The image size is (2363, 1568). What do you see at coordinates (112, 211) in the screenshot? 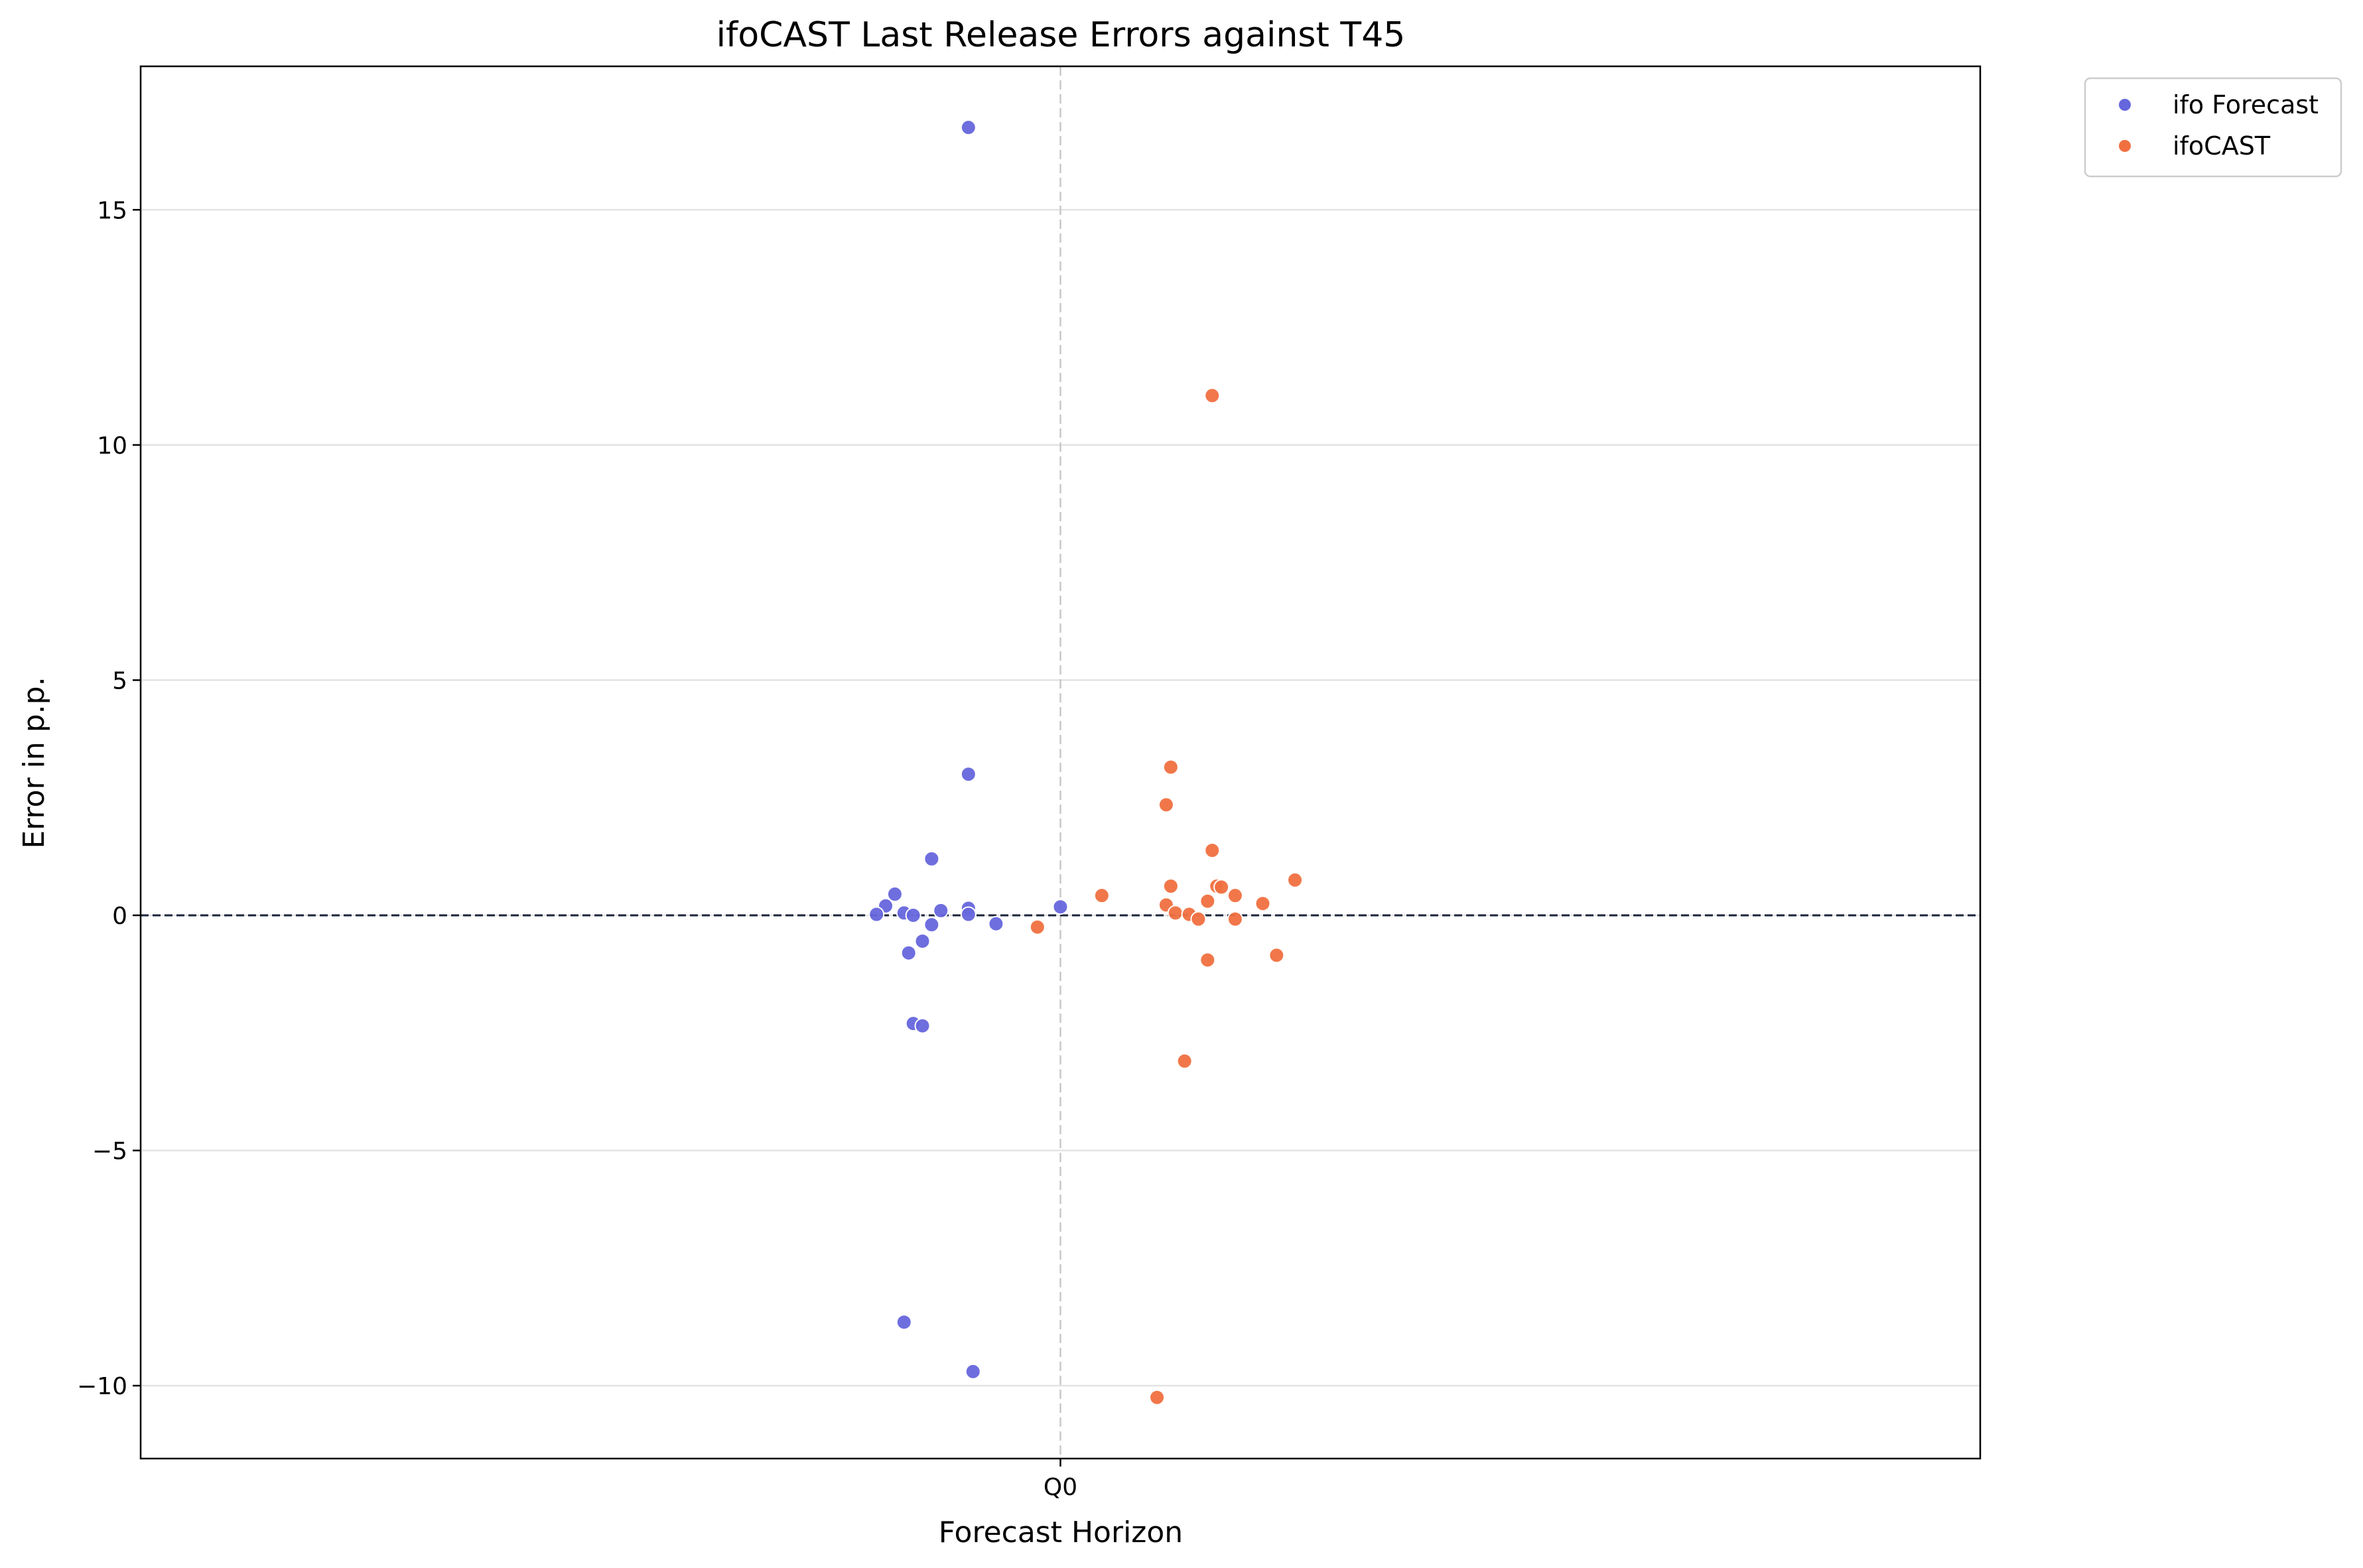
I see `y-tick-label: 15` at bounding box center [112, 211].